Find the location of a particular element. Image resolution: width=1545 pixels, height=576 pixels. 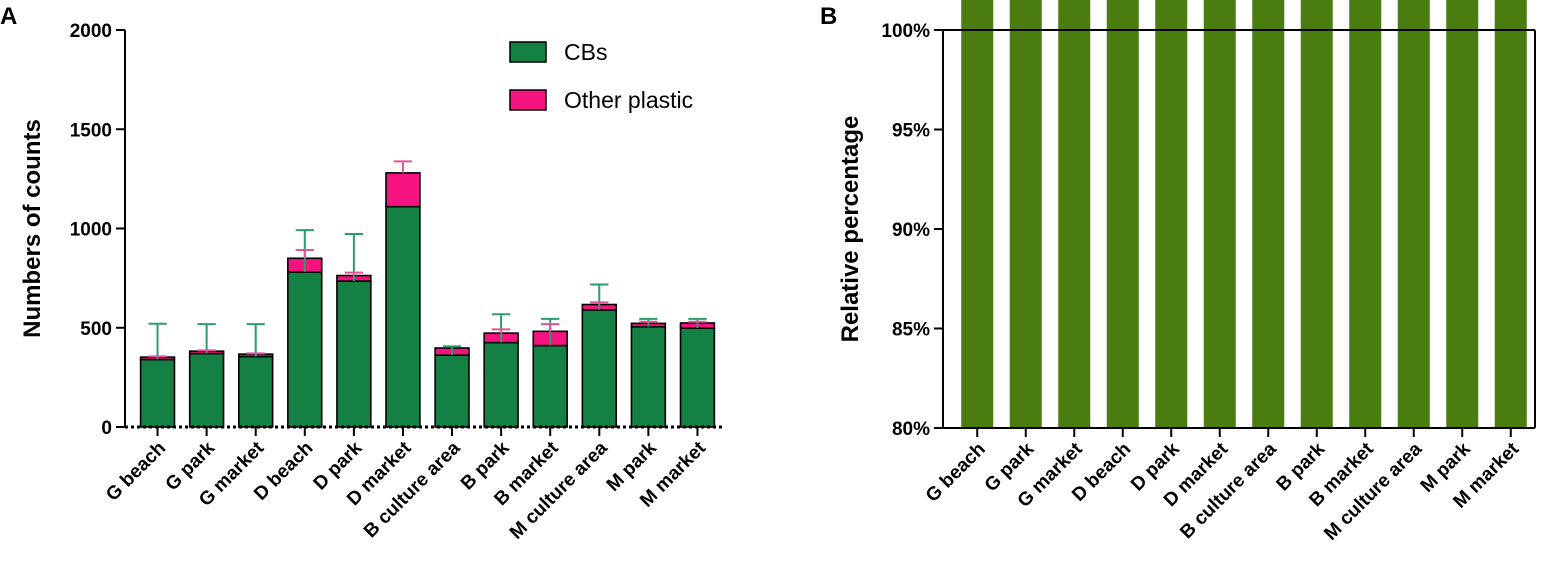

y-tick-label: 500 is located at coordinates (96, 329).